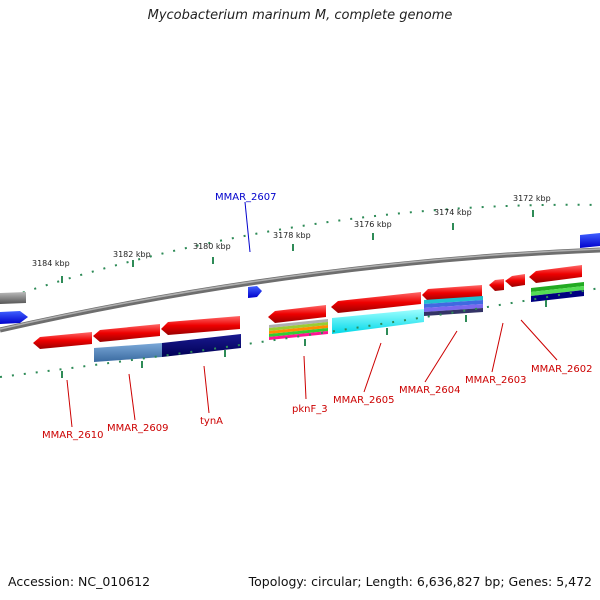 This screenshot has width=600, height=600. What do you see at coordinates (453, 212) in the screenshot?
I see `kbp-label-3174: 3174 kbp` at bounding box center [453, 212].